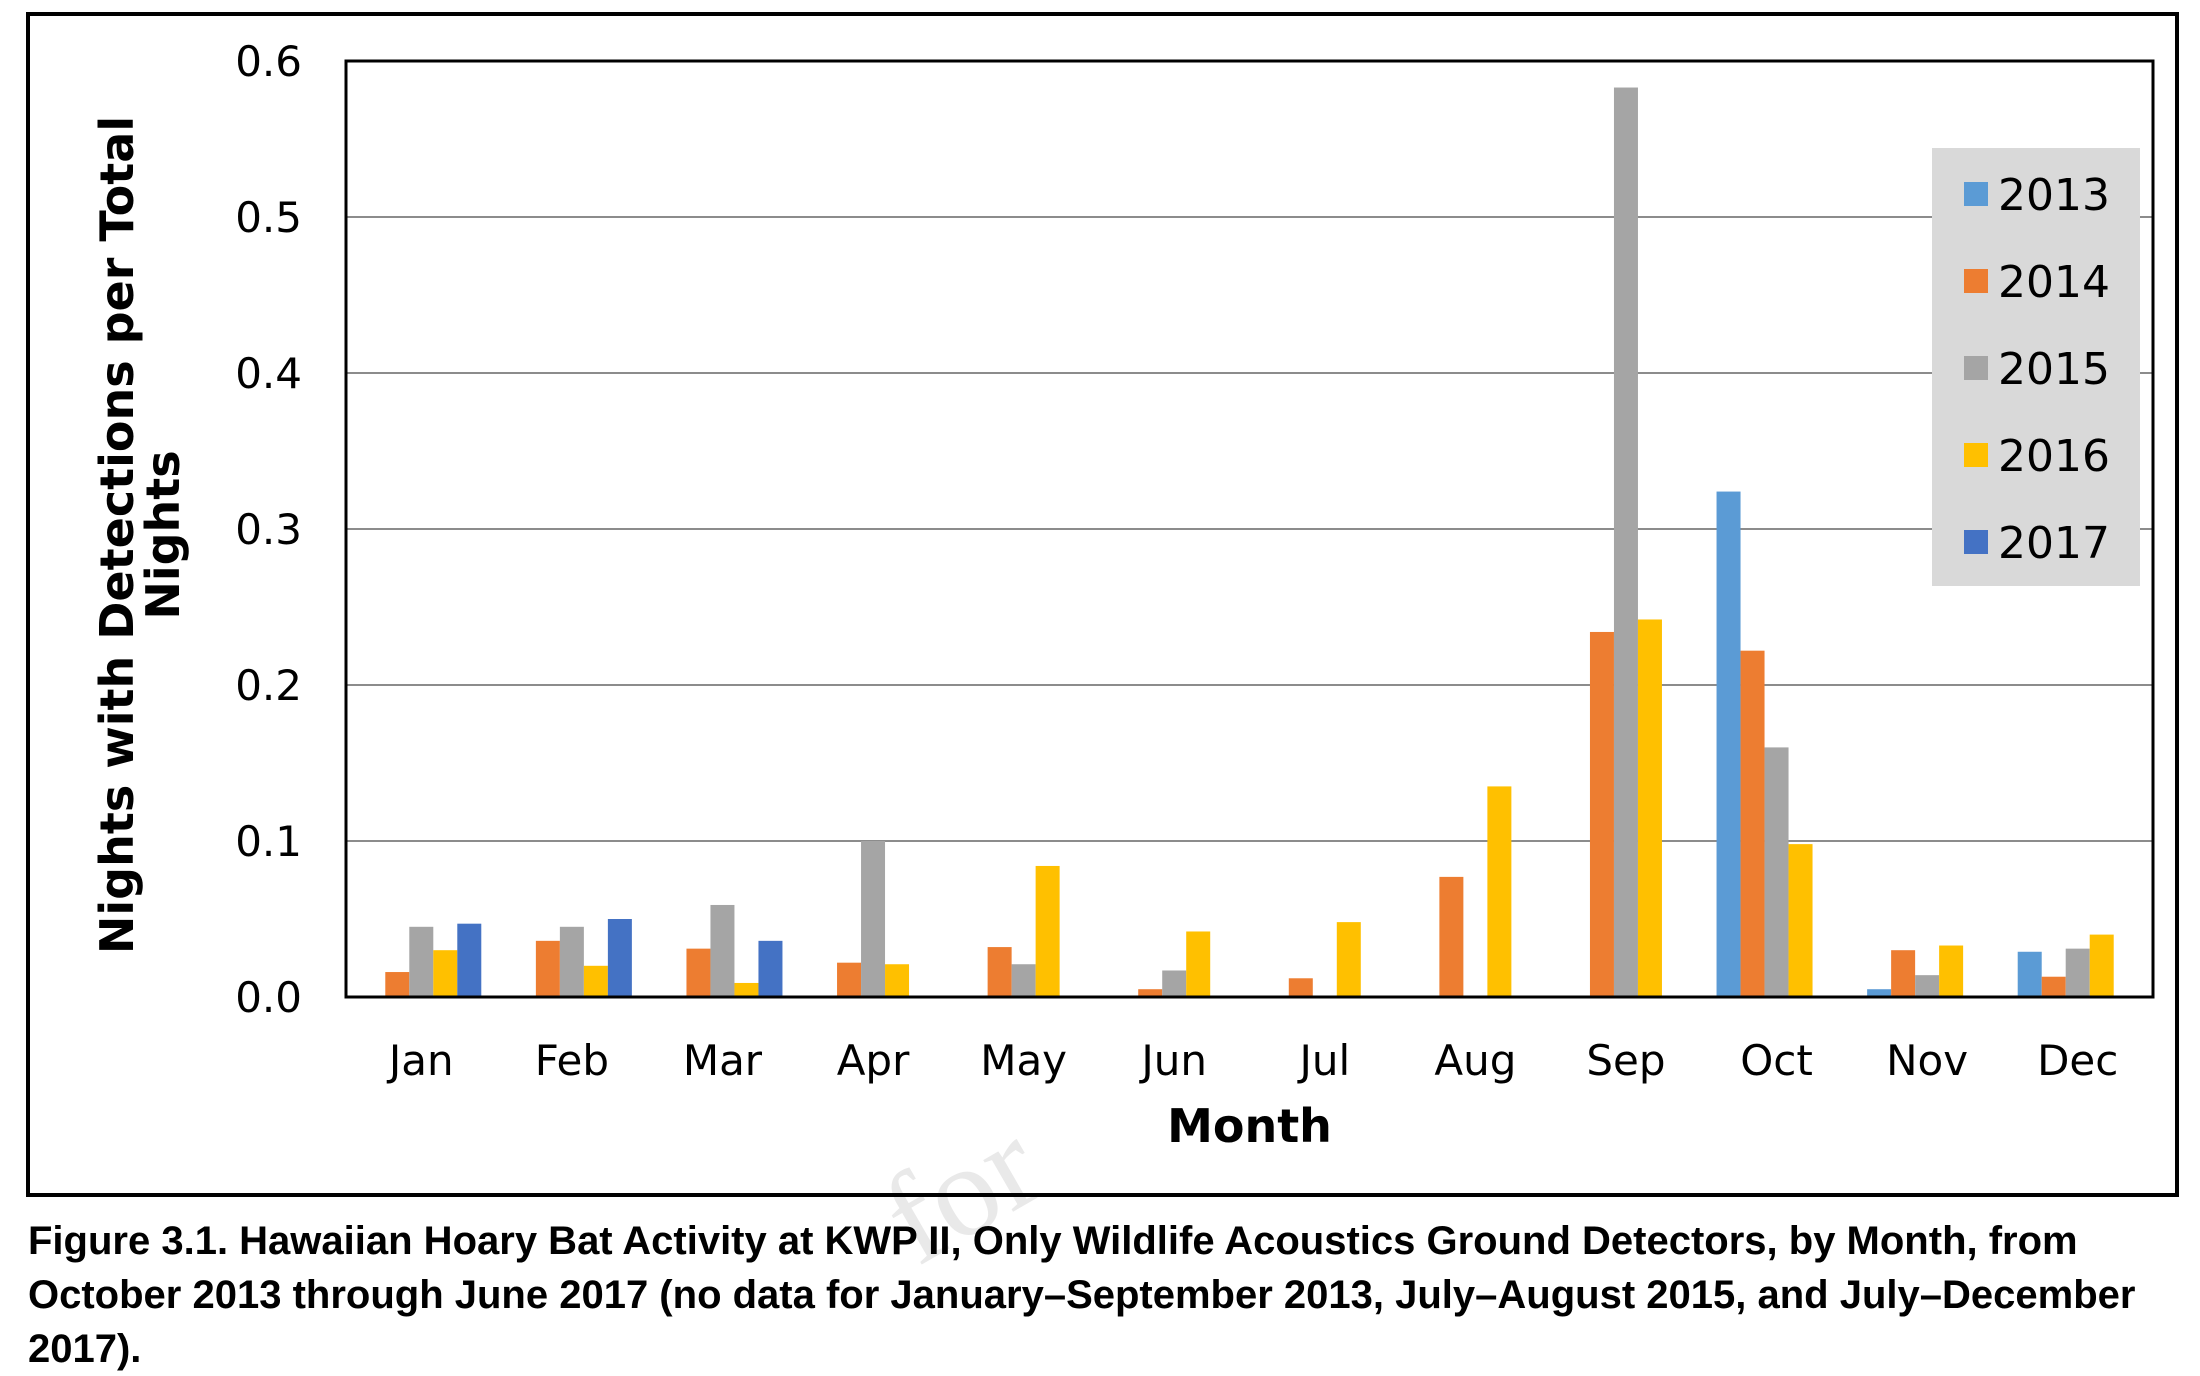 The width and height of the screenshot is (2200, 1376). Describe the element at coordinates (1300, 987) in the screenshot. I see `bar-2014-jul` at that location.